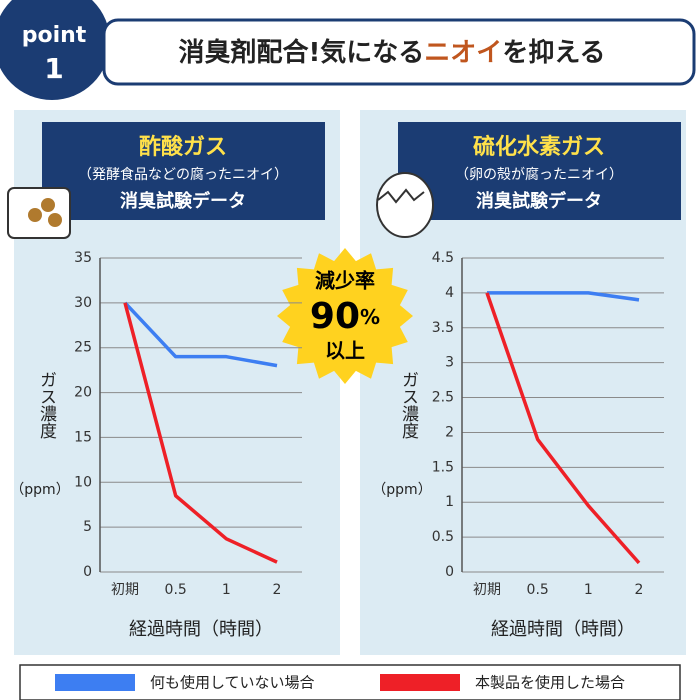 This screenshot has width=700, height=700. Describe the element at coordinates (449, 502) in the screenshot. I see `y-tick-label: 1` at that location.